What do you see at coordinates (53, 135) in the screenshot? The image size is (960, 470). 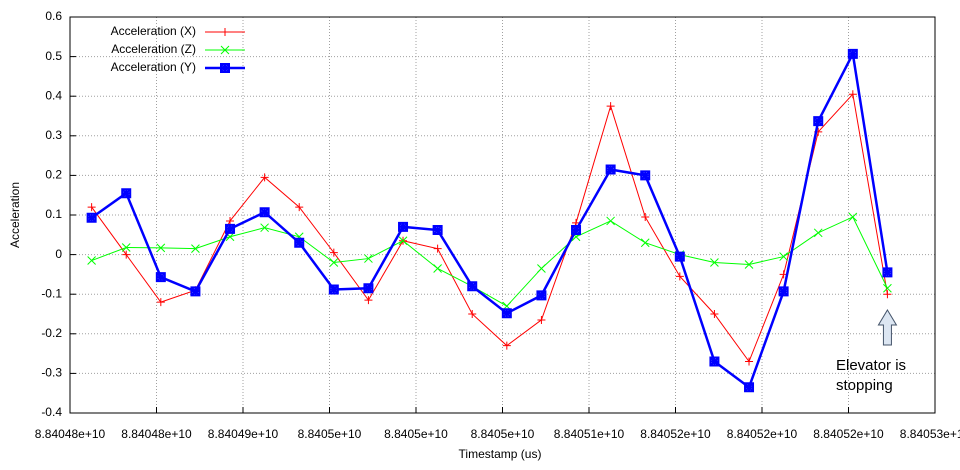 I see `y-tick-label: 0.3` at bounding box center [53, 135].